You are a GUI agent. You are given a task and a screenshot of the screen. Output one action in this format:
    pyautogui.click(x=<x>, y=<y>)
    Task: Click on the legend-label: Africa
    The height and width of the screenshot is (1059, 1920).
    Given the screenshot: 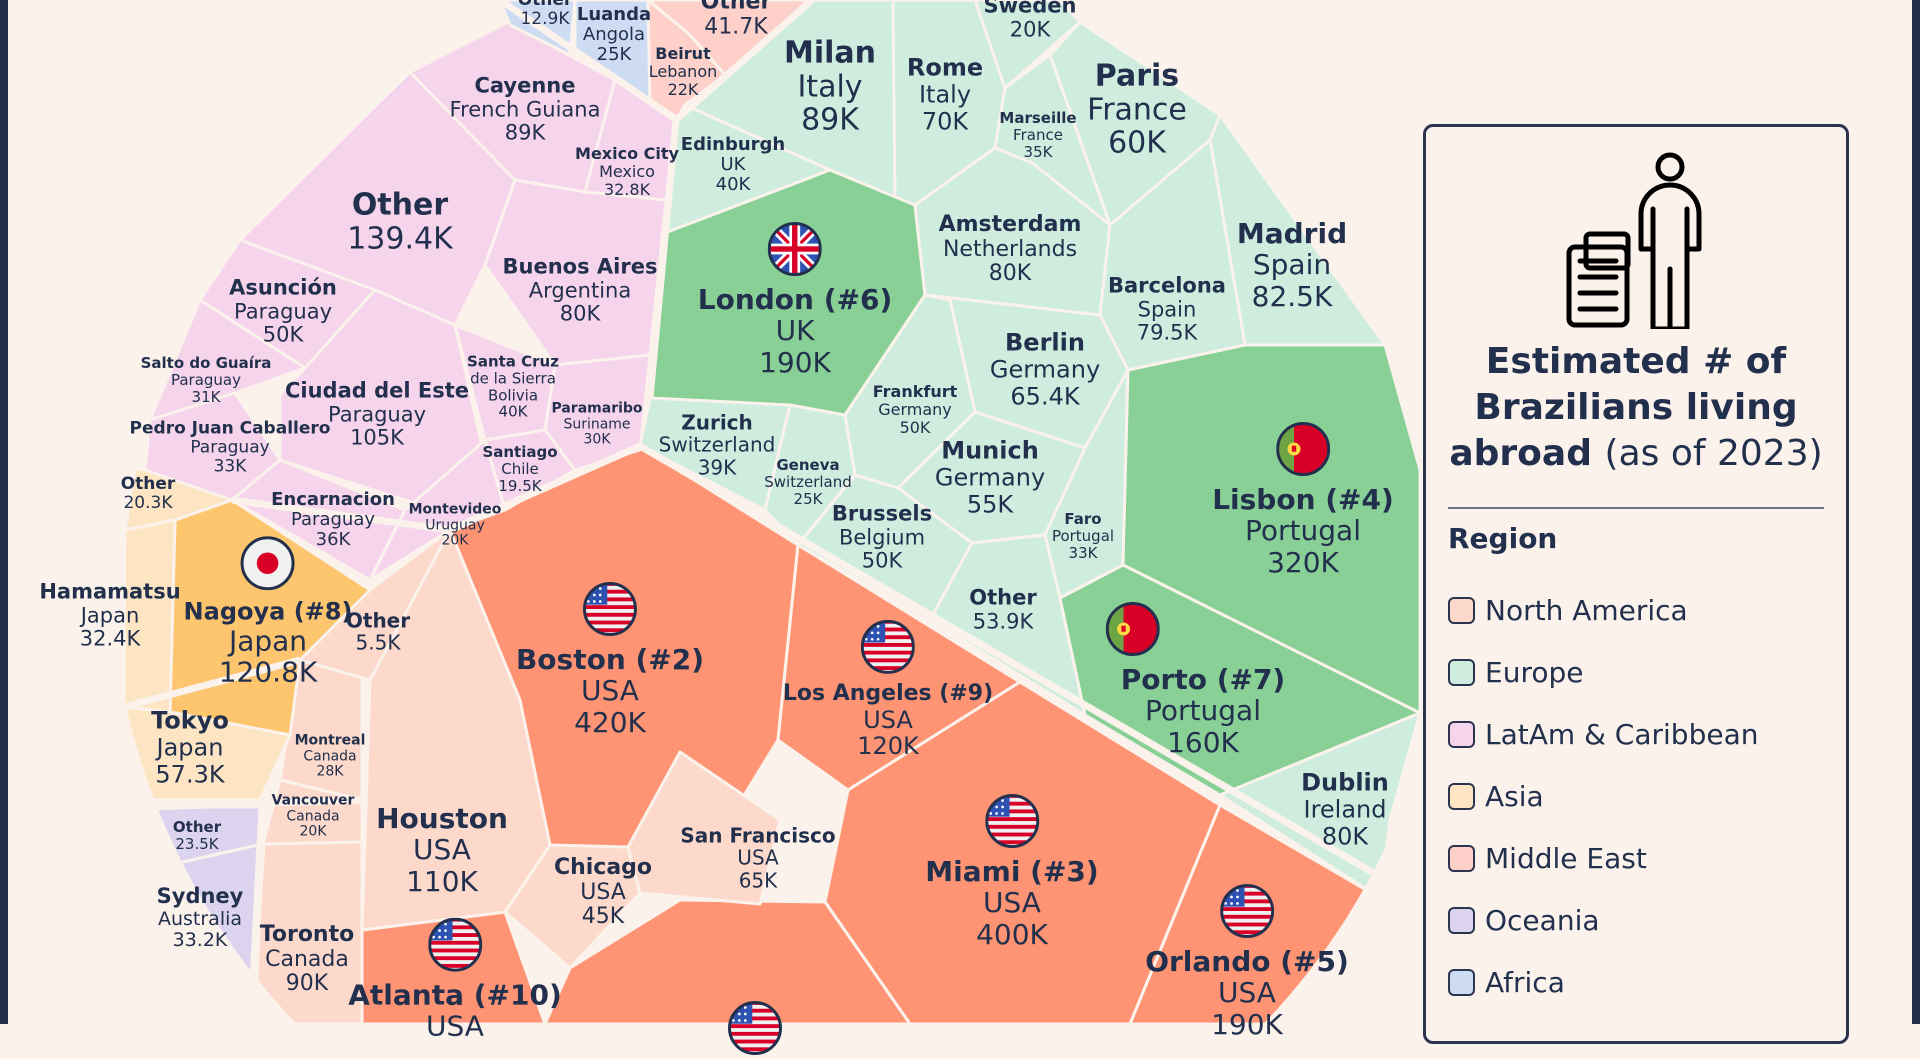 What is the action you would take?
    pyautogui.click(x=1525, y=982)
    